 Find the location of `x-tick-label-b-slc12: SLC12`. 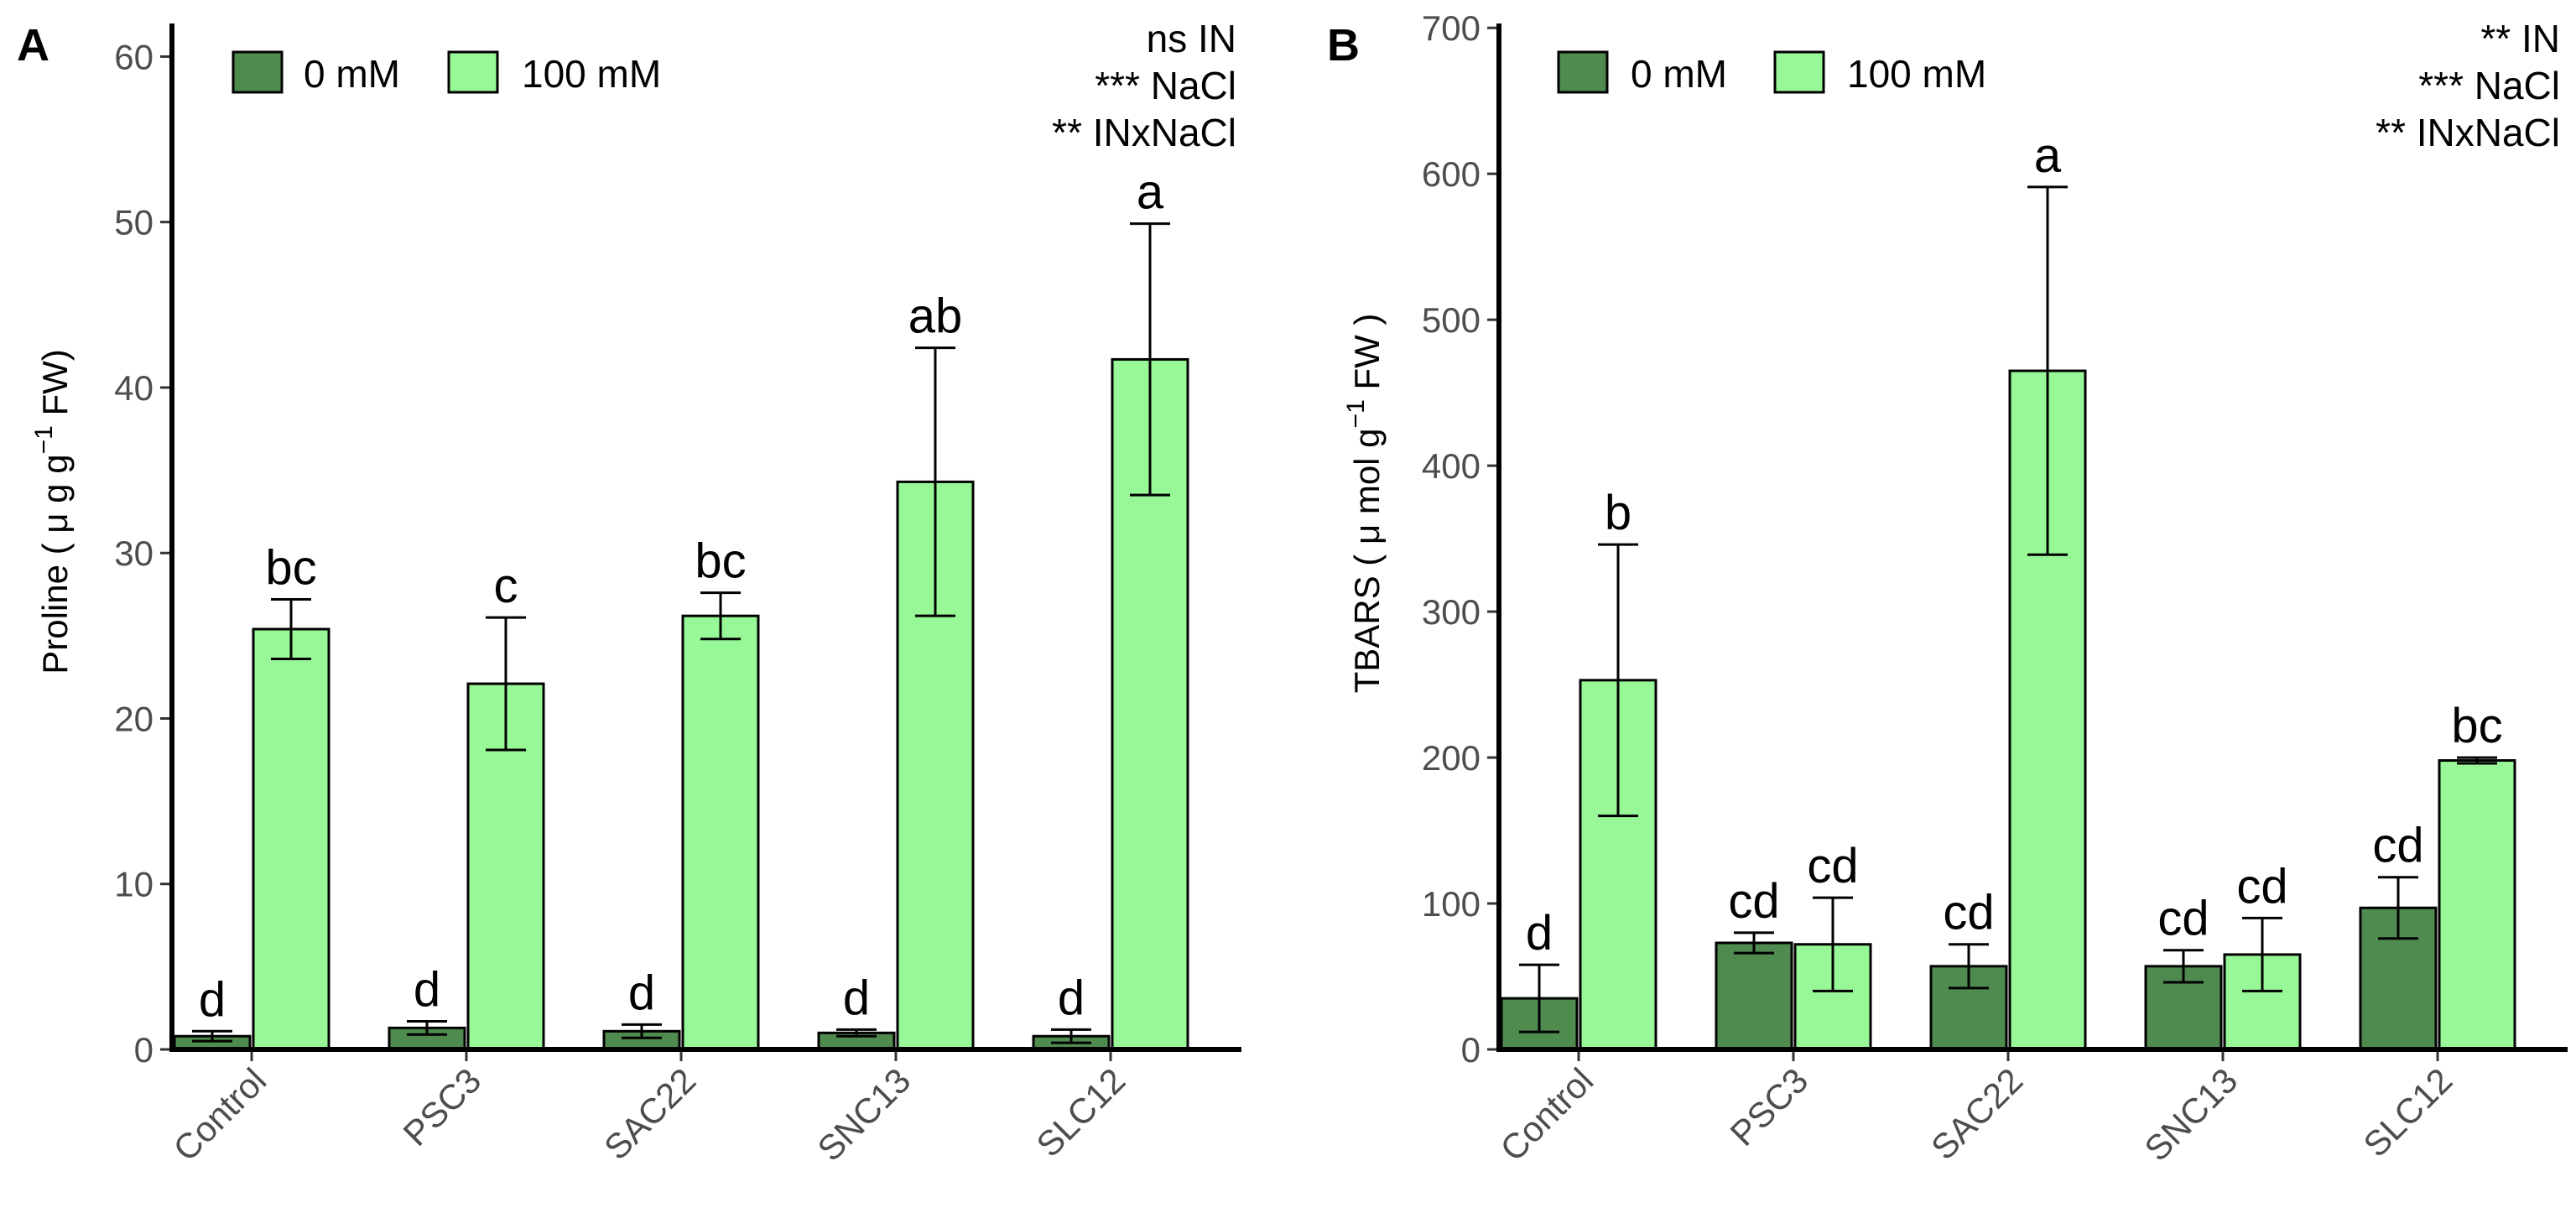

x-tick-label-b-slc12: SLC12 is located at coordinates (2407, 1112).